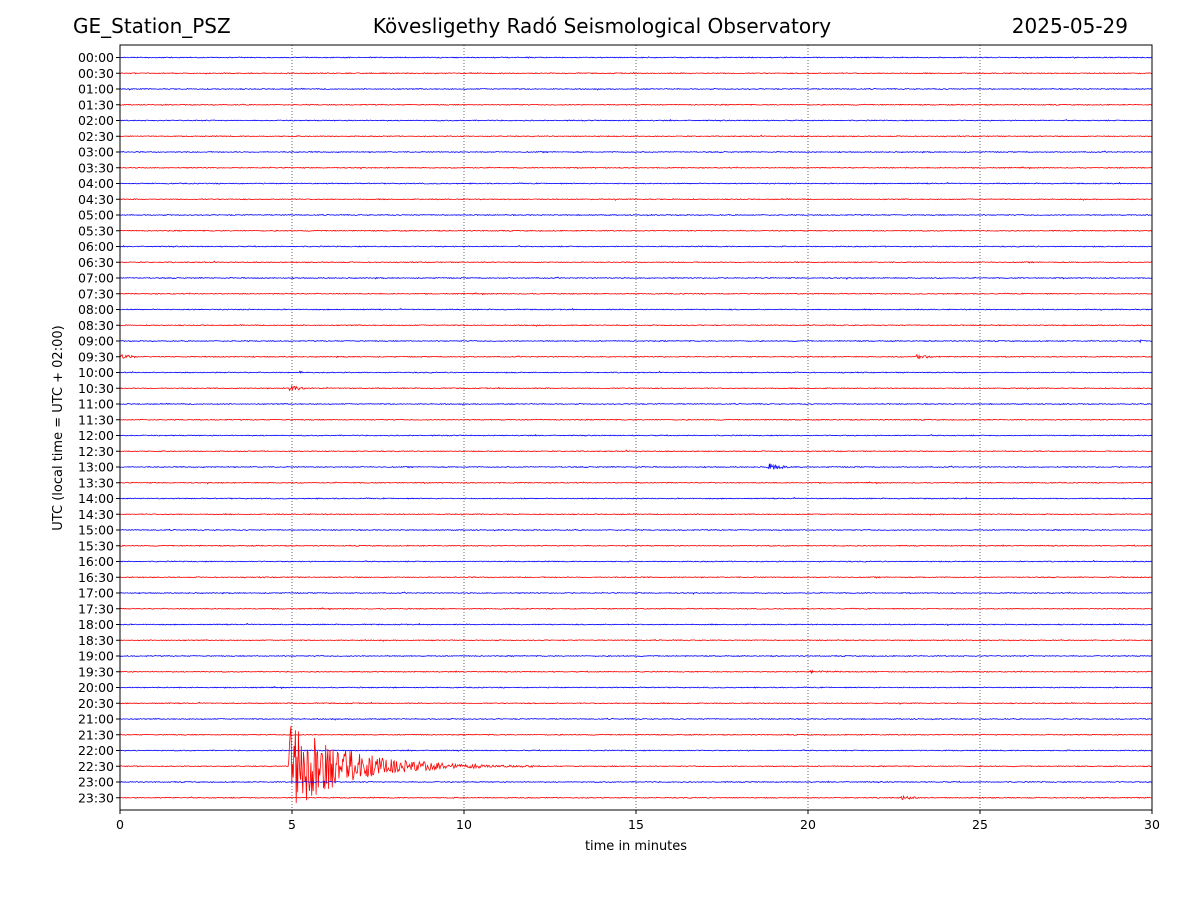  What do you see at coordinates (96, 640) in the screenshot?
I see `y-tick-label: 18:30` at bounding box center [96, 640].